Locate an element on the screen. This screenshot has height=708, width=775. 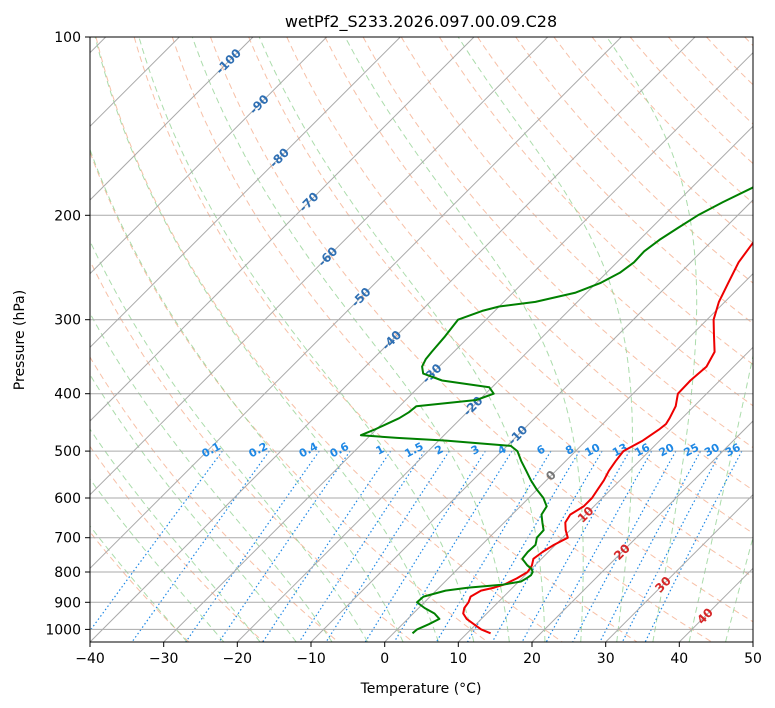
mixing-ratio-label: 36 is located at coordinates (733, 450).